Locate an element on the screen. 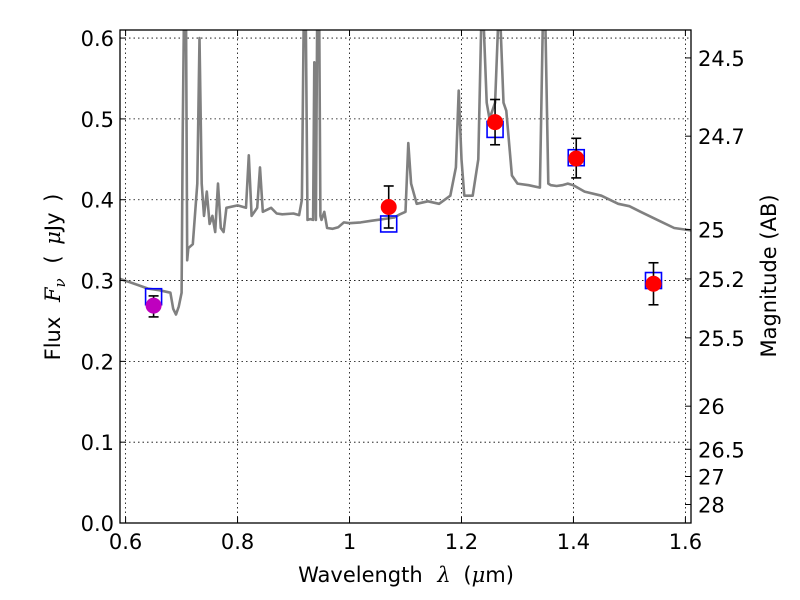 Image resolution: width=800 pixels, height=600 pixels. y-tick-label-1: 0.1 is located at coordinates (97, 443).